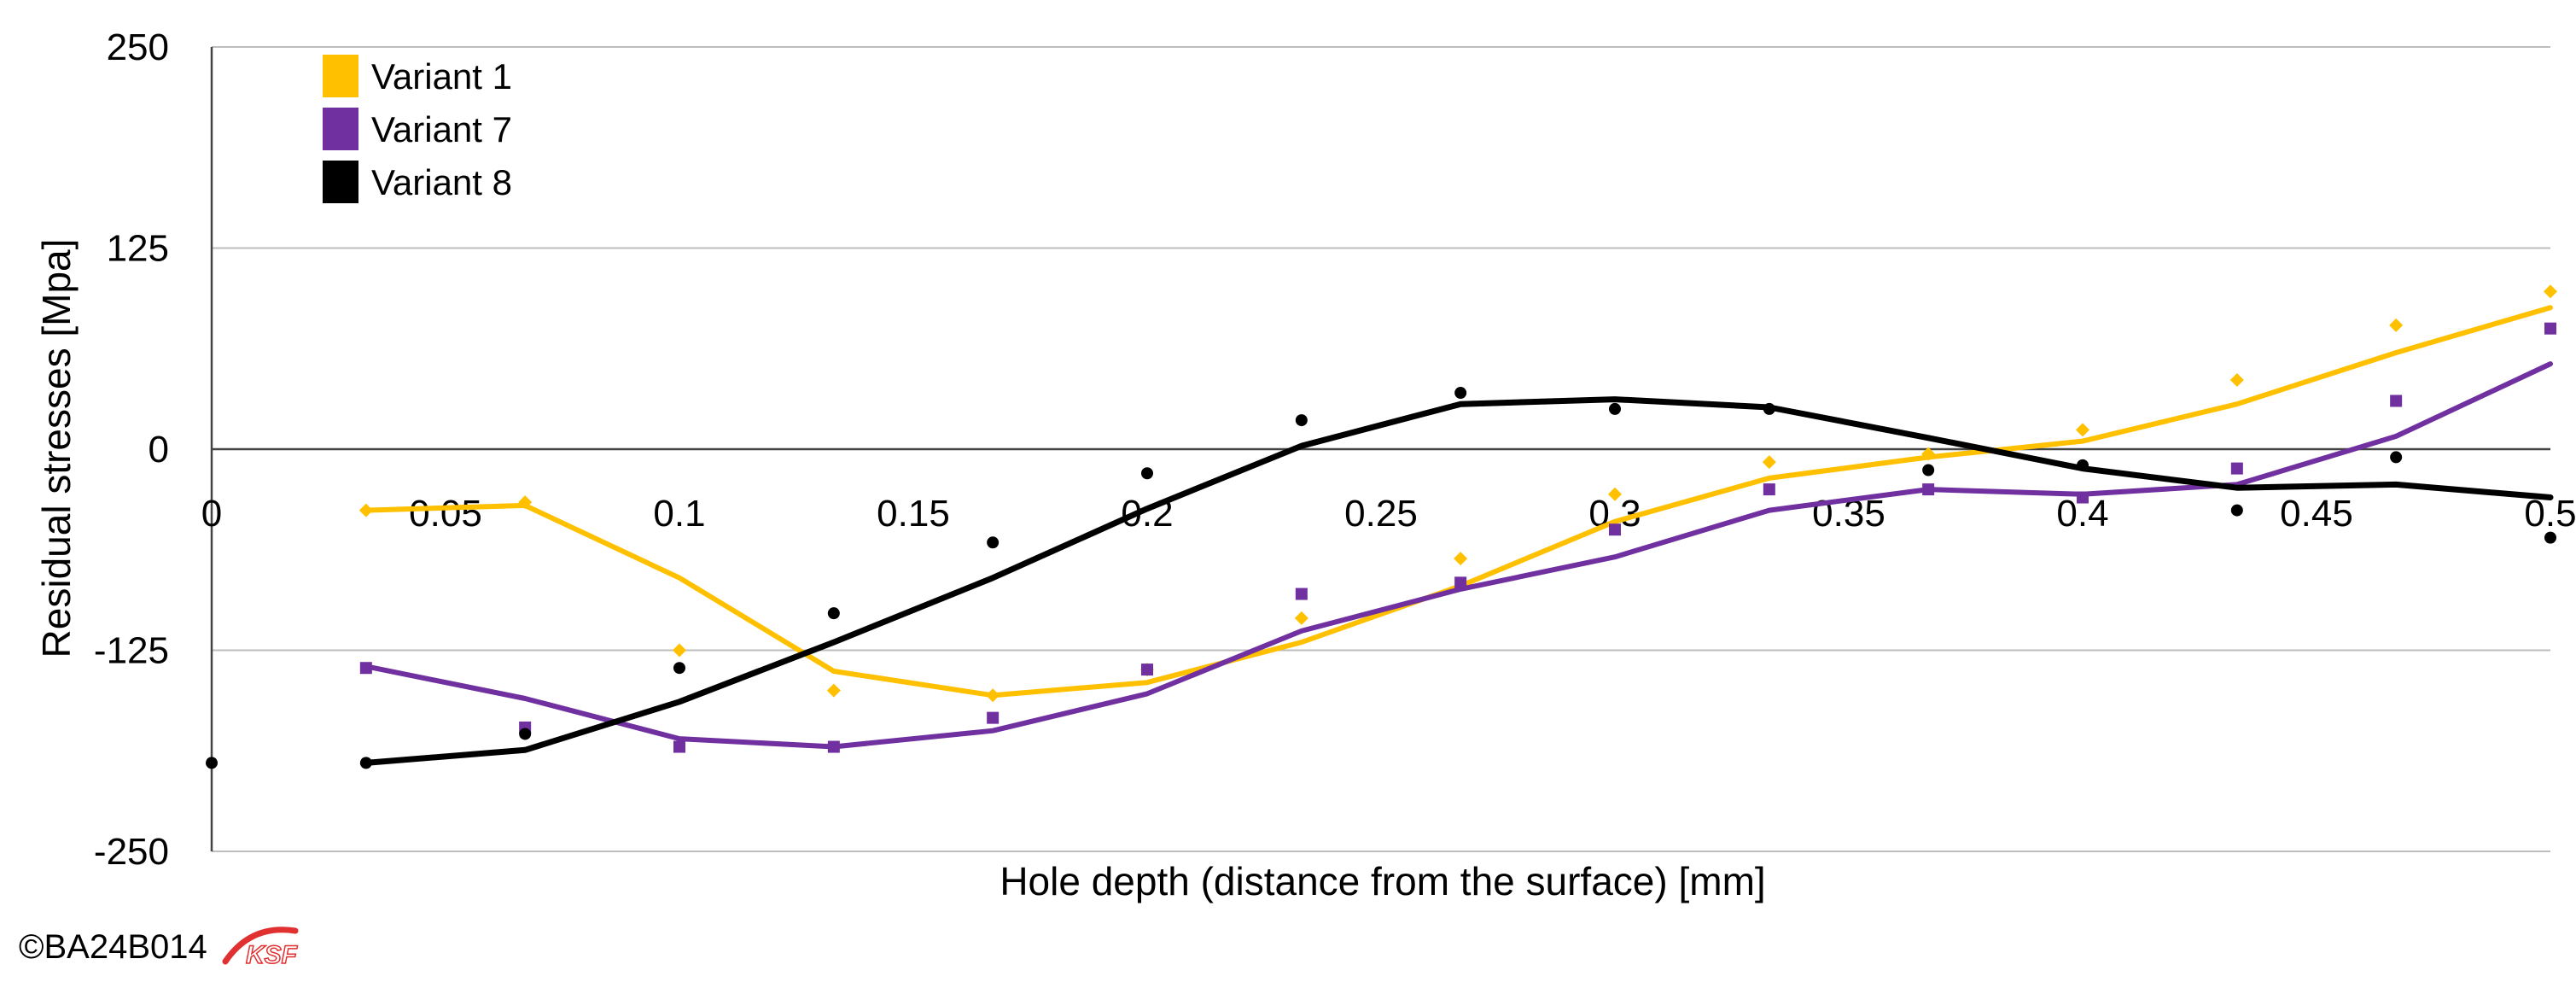  Describe the element at coordinates (441, 129) in the screenshot. I see `legend-label: Variant 7` at that location.